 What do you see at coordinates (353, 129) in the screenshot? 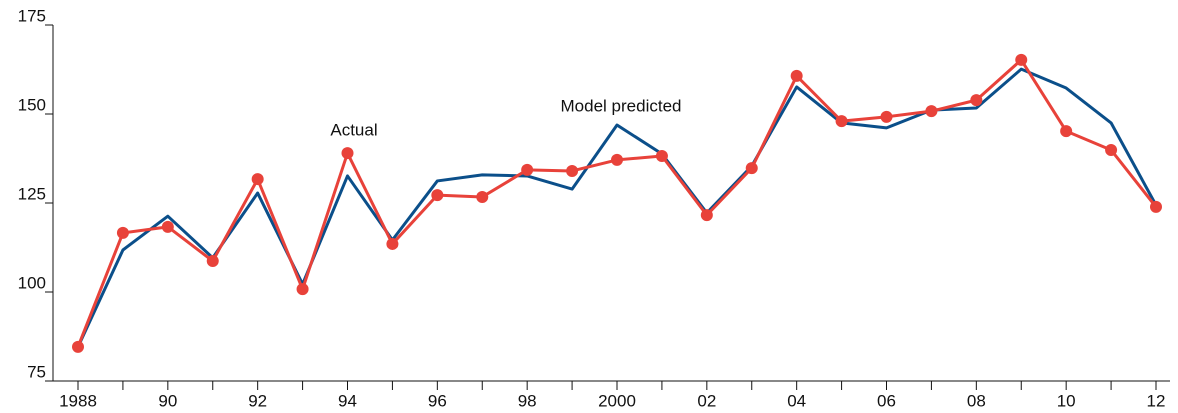
I see `series-annotation: Actual` at bounding box center [353, 129].